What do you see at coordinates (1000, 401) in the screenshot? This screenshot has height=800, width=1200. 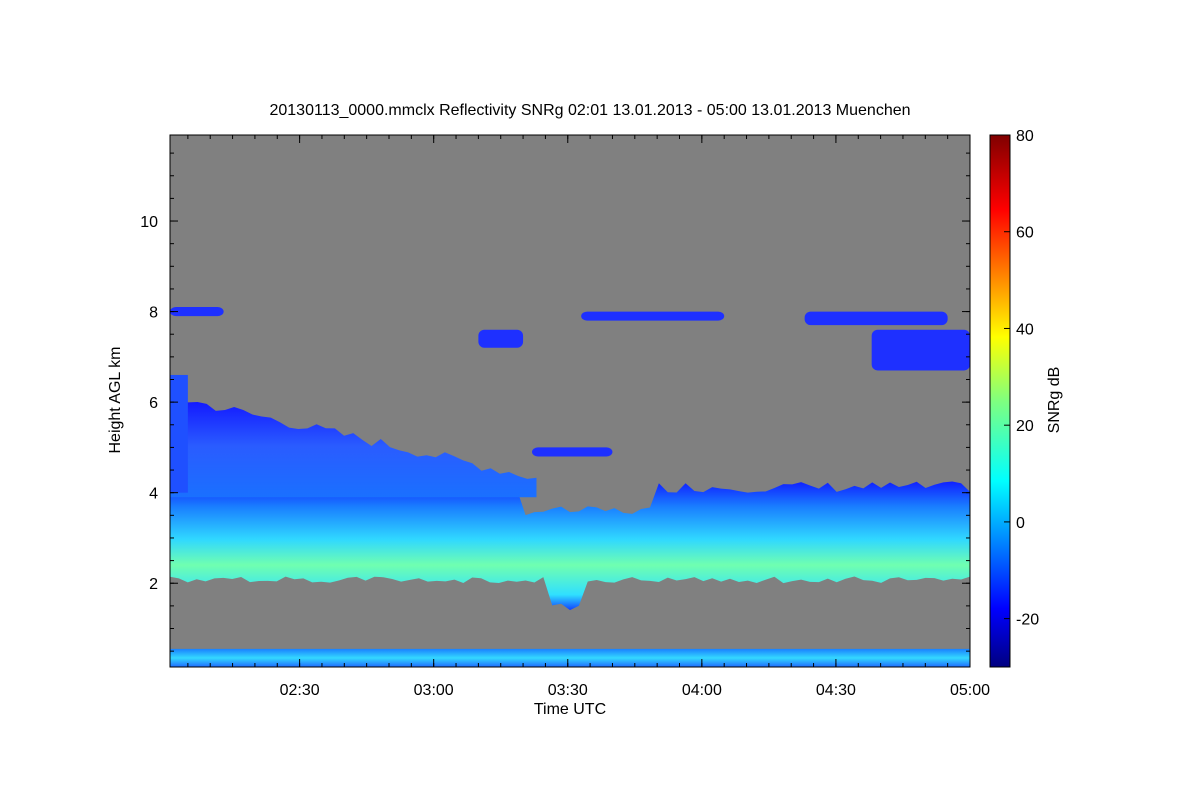 I see `colorbar-scale` at bounding box center [1000, 401].